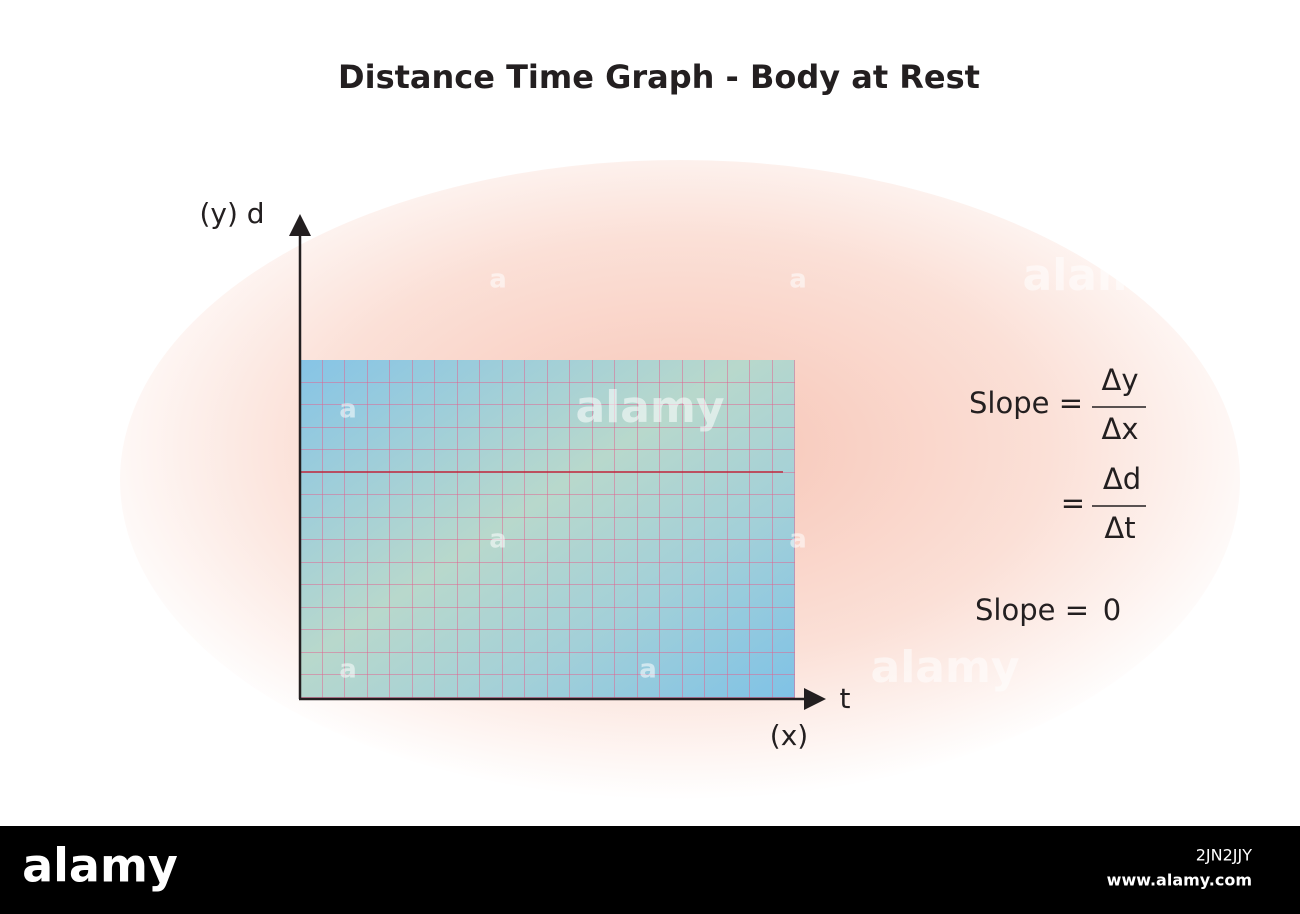 The width and height of the screenshot is (1300, 914). Describe the element at coordinates (815, 699) in the screenshot. I see `x-axis-arrow` at that location.